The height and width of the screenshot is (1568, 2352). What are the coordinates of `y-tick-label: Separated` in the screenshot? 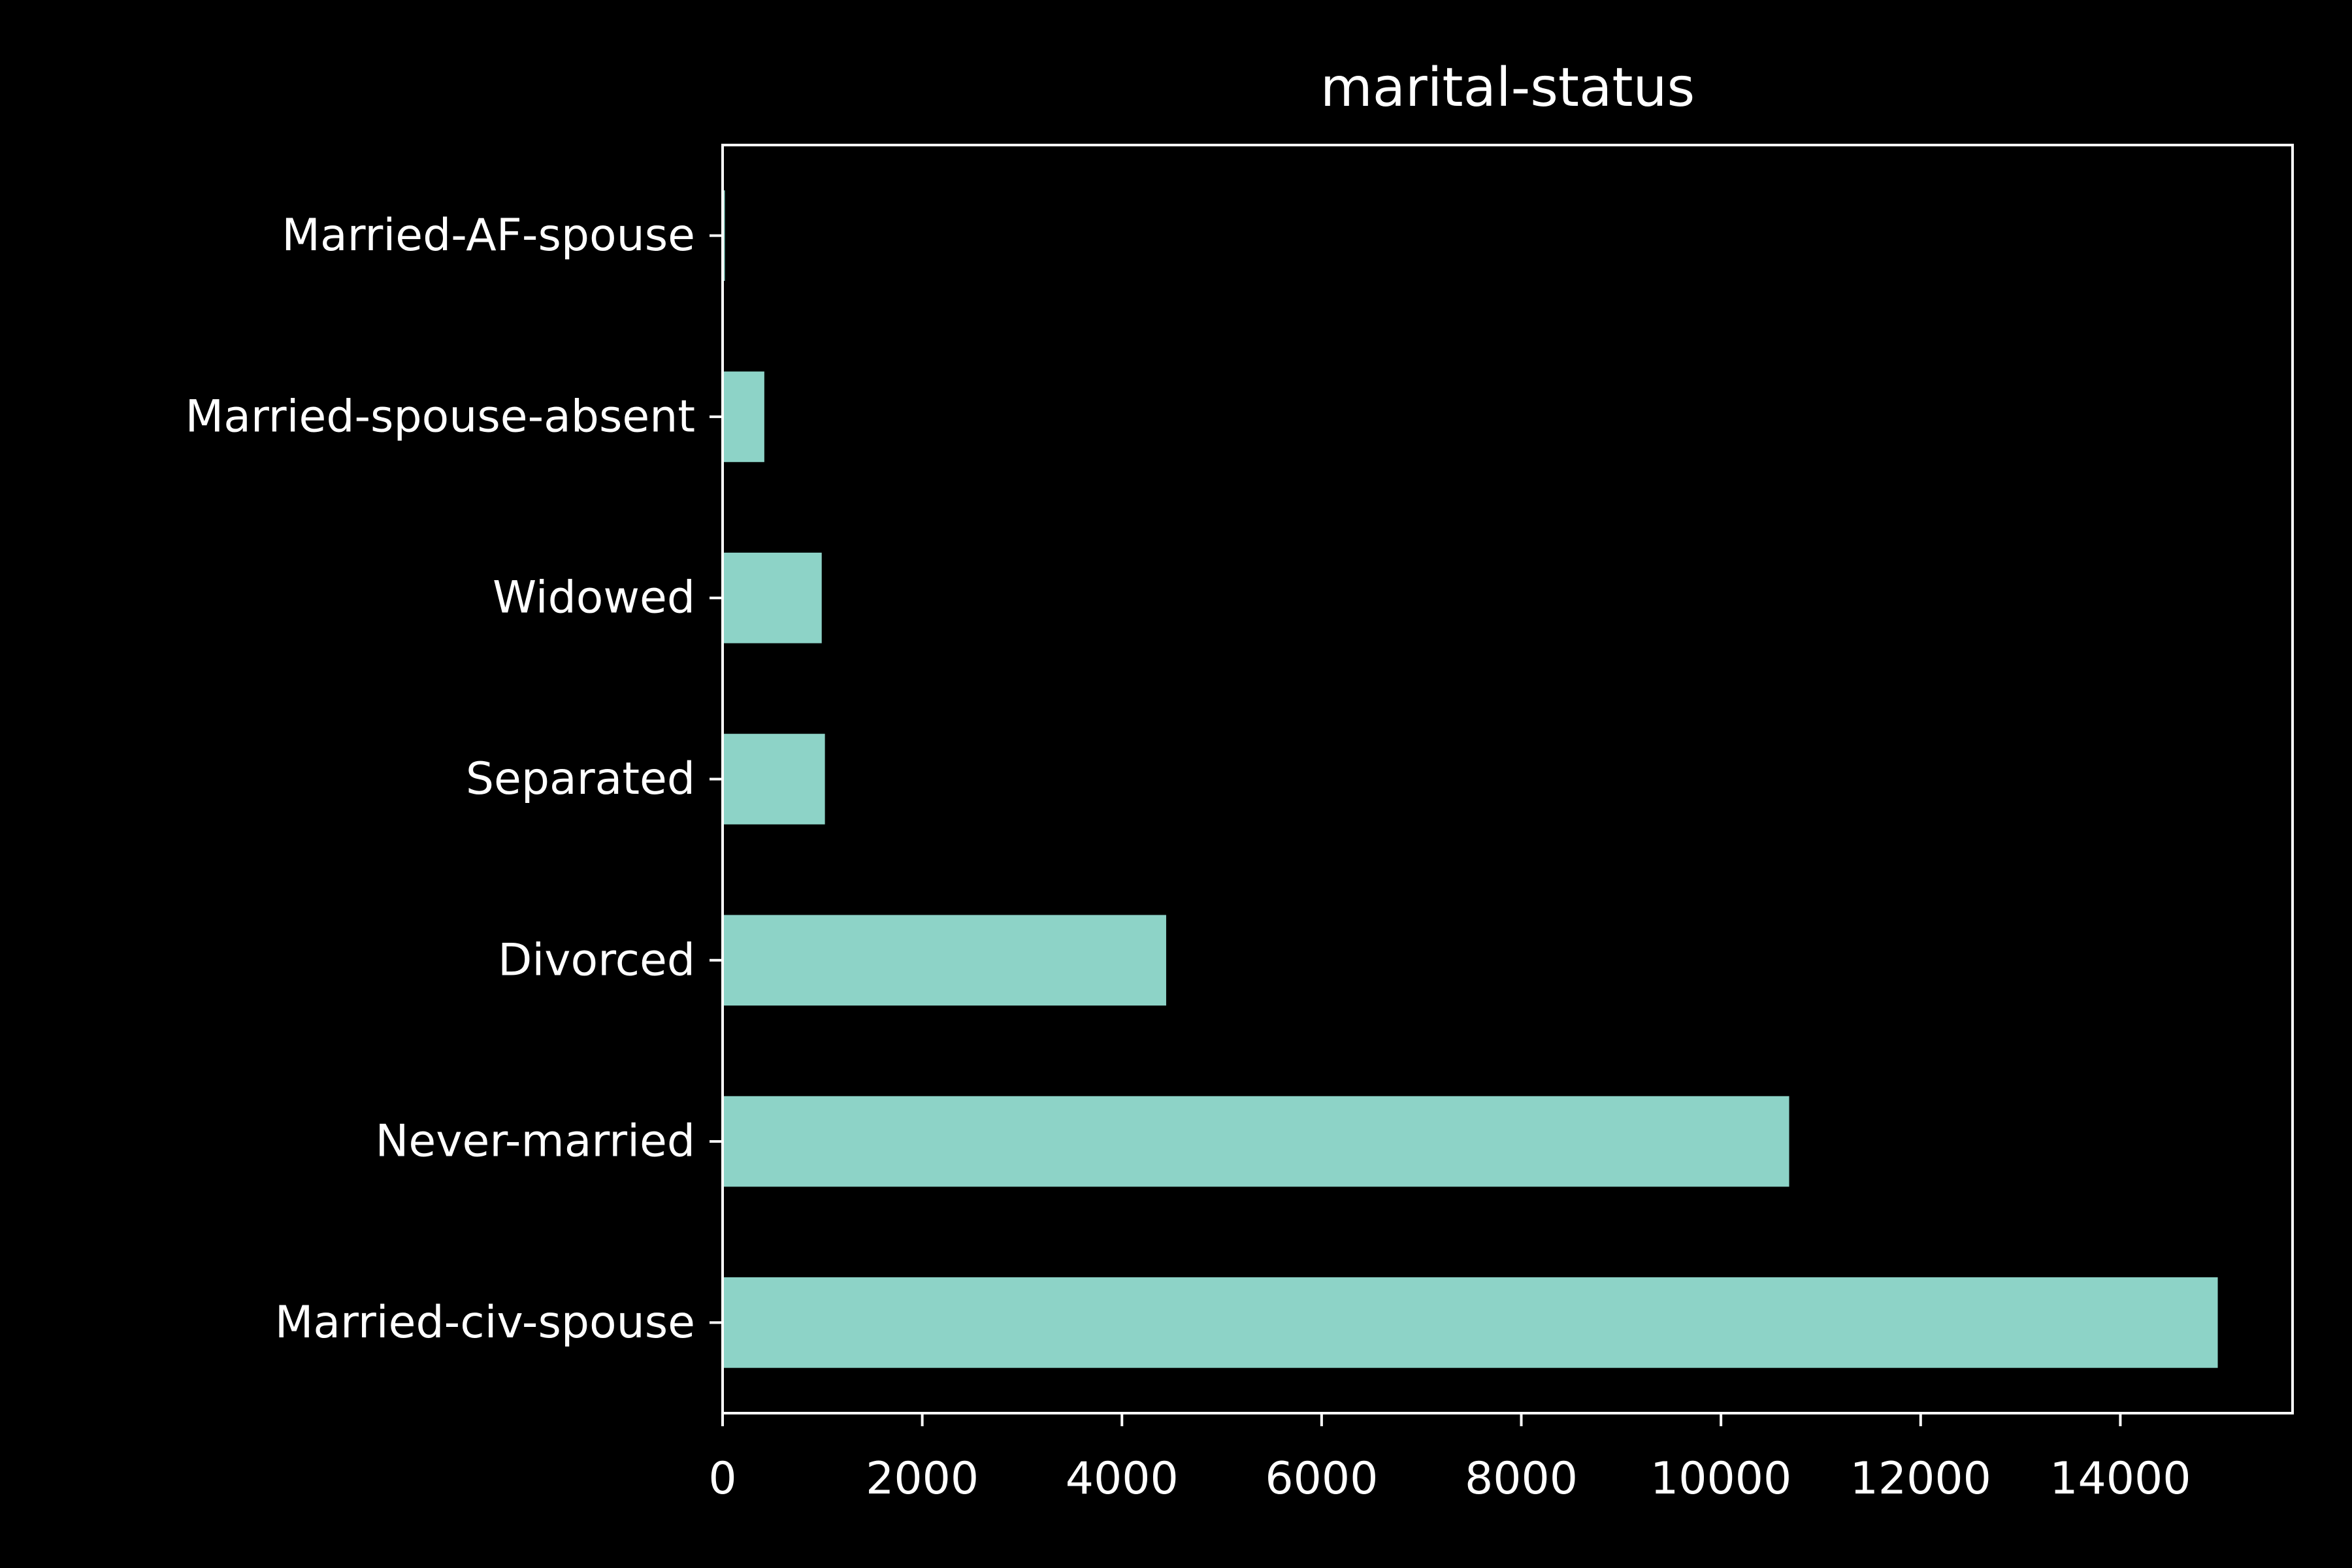 It's located at (580, 779).